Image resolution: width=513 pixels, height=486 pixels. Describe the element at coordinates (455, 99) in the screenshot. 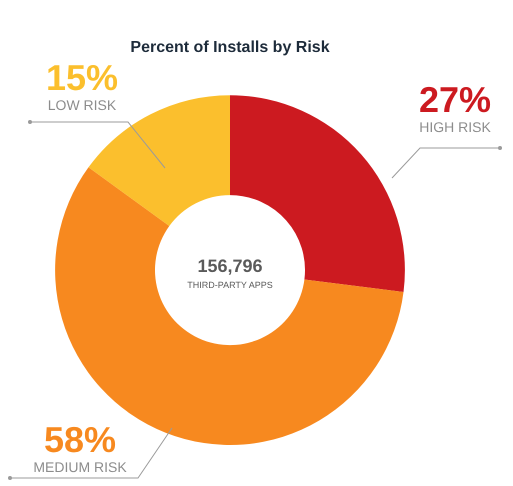

I see `data-label: 27%` at that location.